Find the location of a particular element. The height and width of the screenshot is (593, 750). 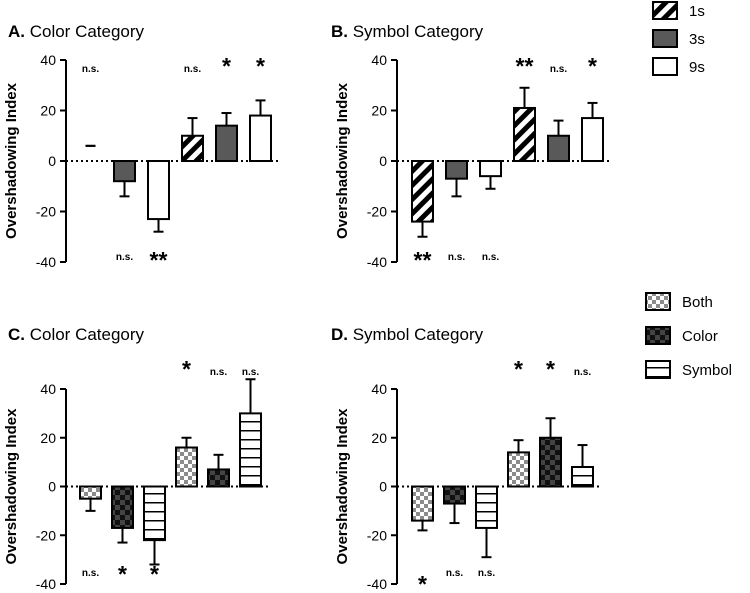

panel-title: C. Color Category is located at coordinates (76, 334).